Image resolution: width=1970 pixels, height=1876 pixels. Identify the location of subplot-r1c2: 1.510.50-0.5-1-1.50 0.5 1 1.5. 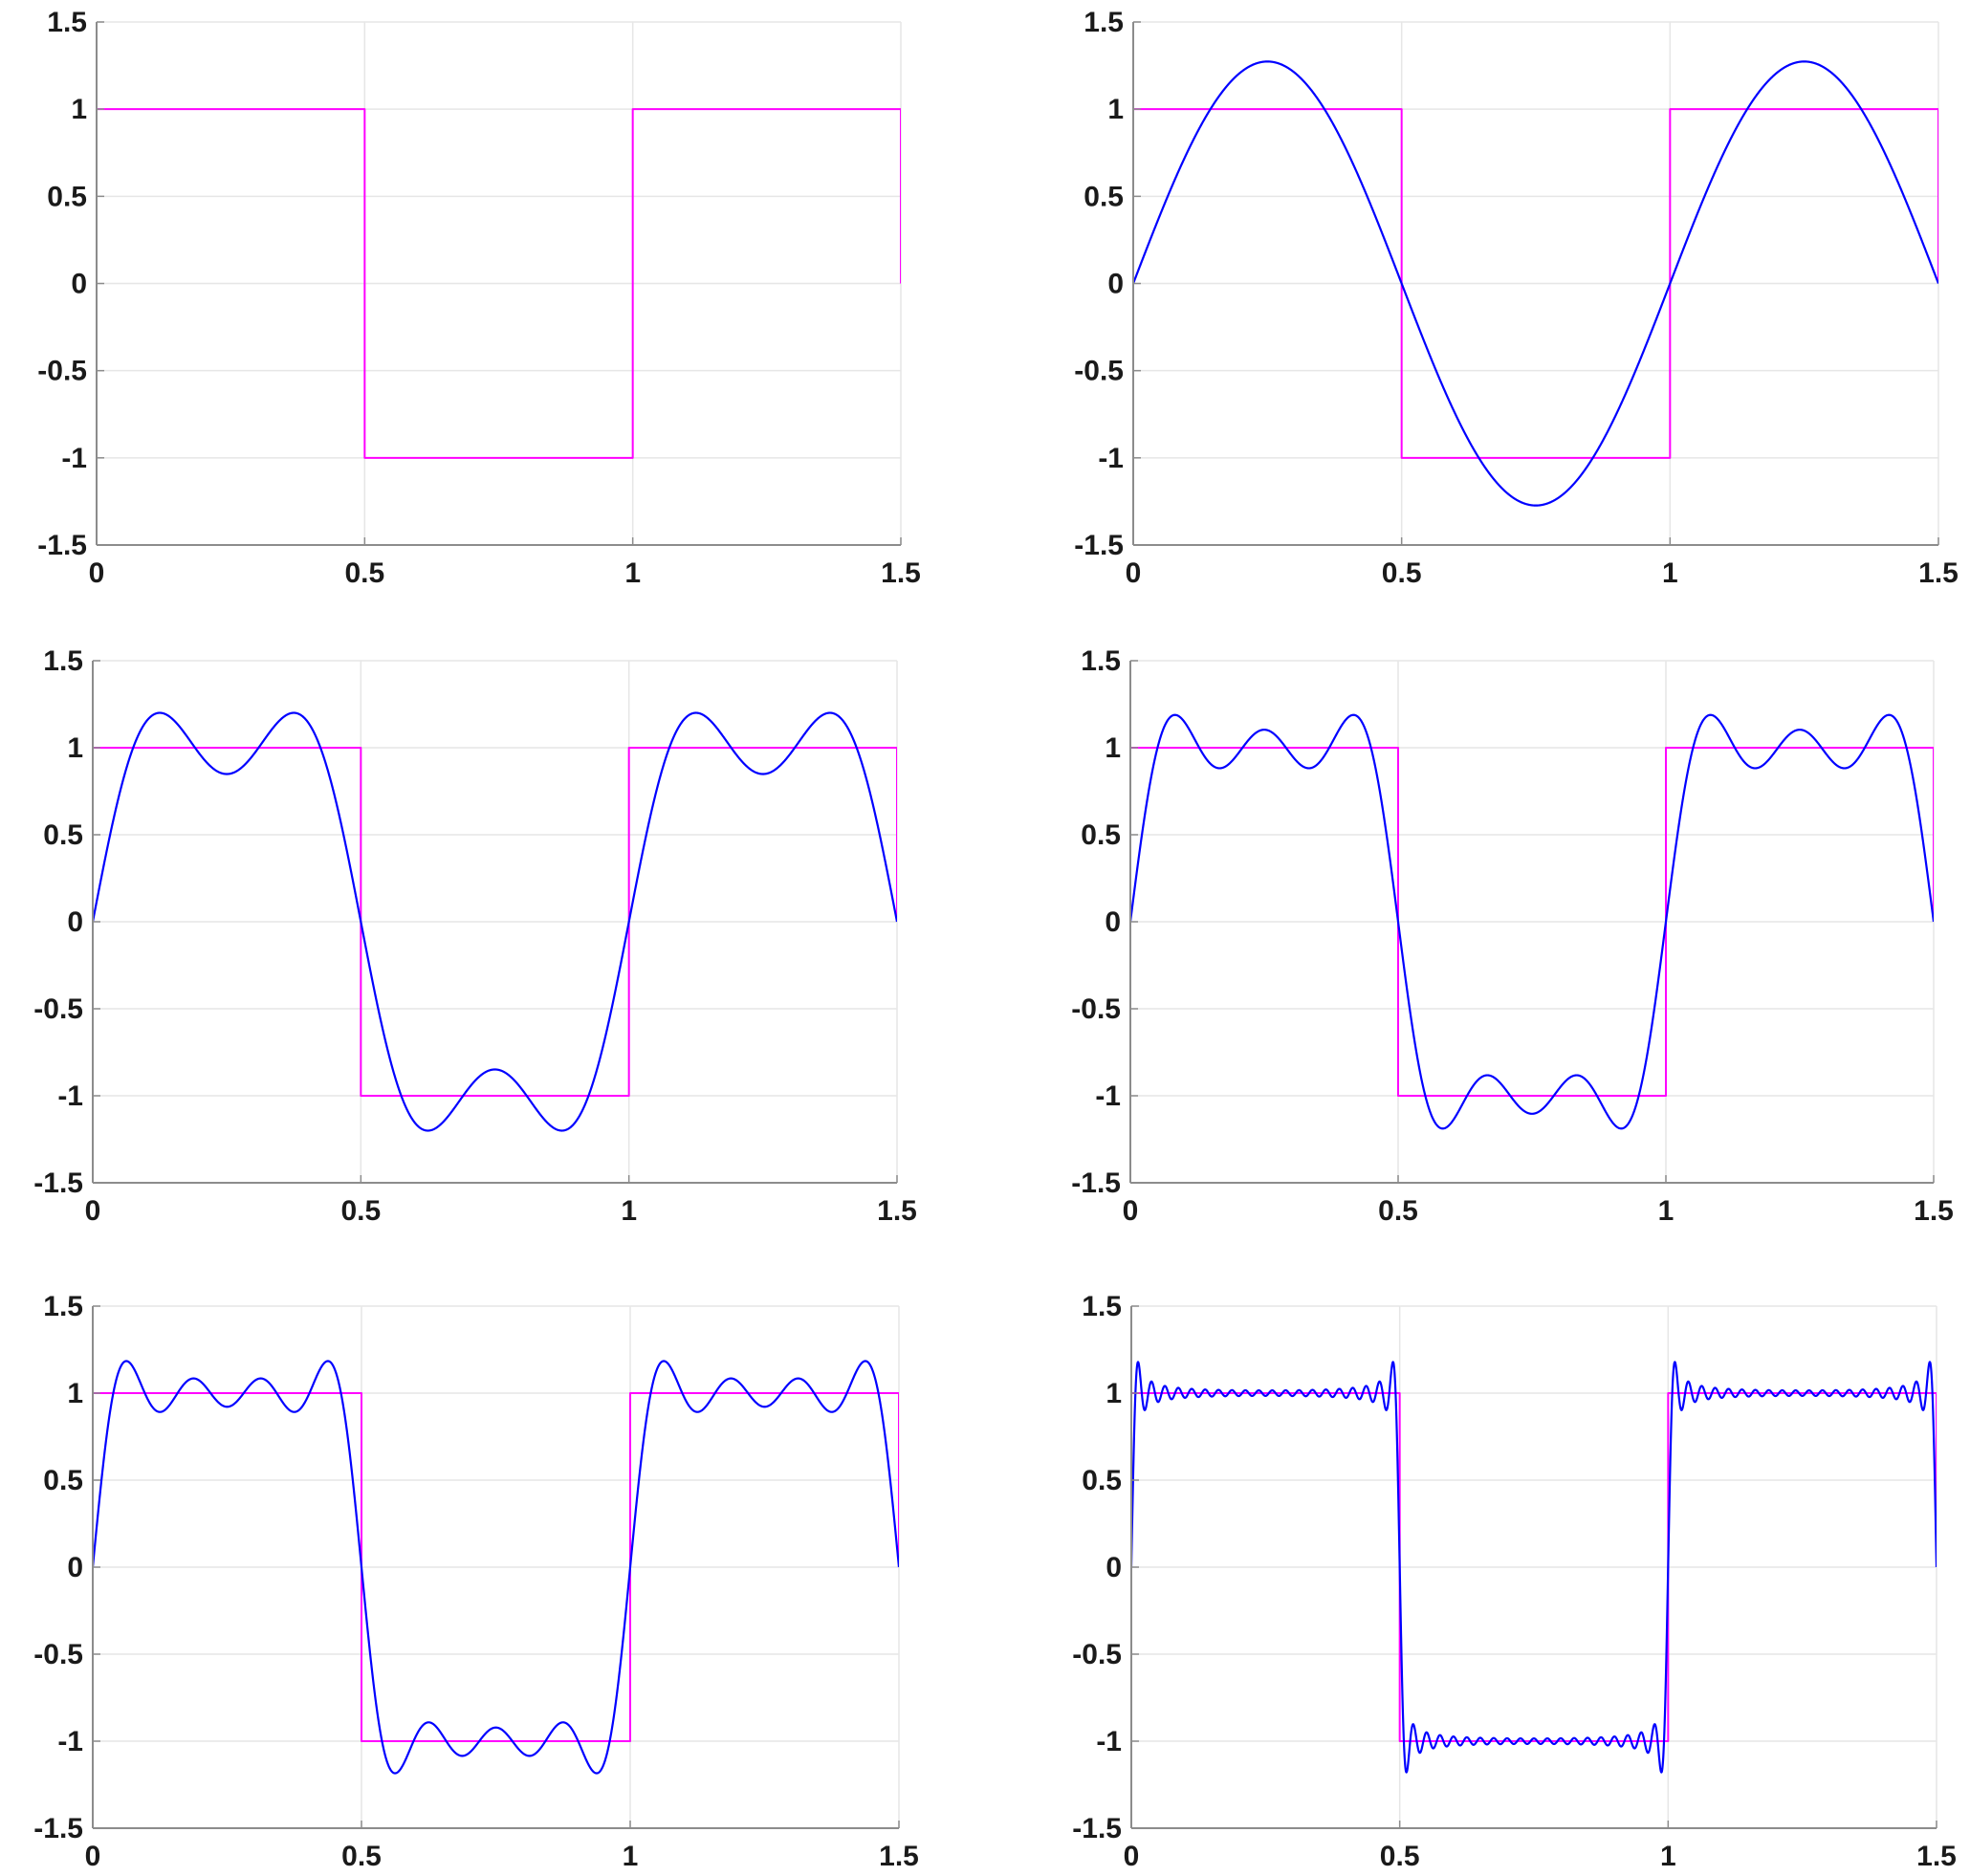
(1516, 298).